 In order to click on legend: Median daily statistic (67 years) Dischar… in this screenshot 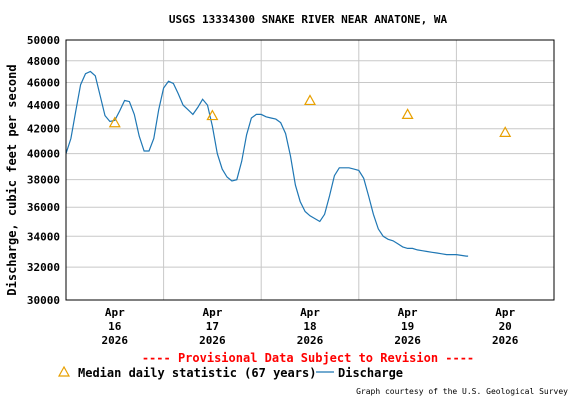, I will do `click(230, 372)`.